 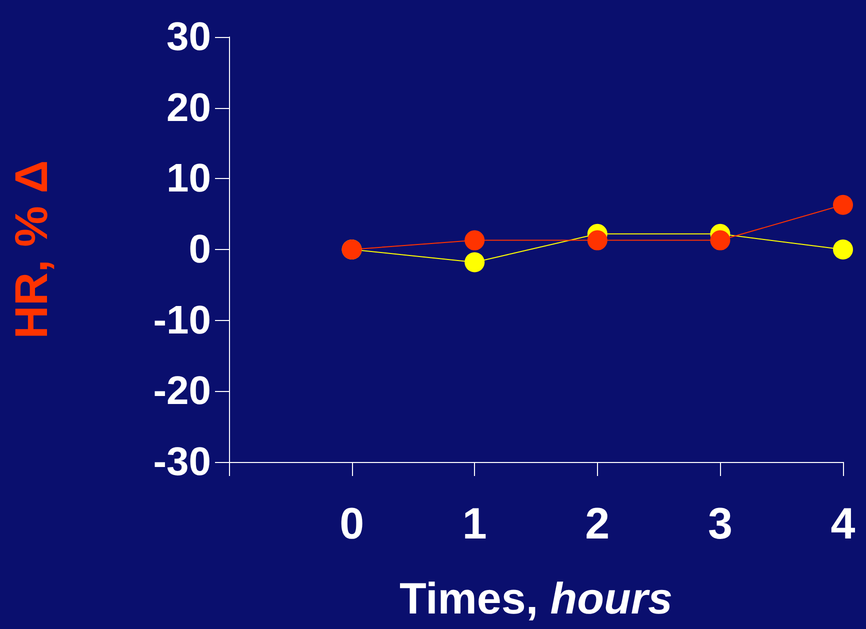 What do you see at coordinates (182, 391) in the screenshot?
I see `y-tick-label: -20` at bounding box center [182, 391].